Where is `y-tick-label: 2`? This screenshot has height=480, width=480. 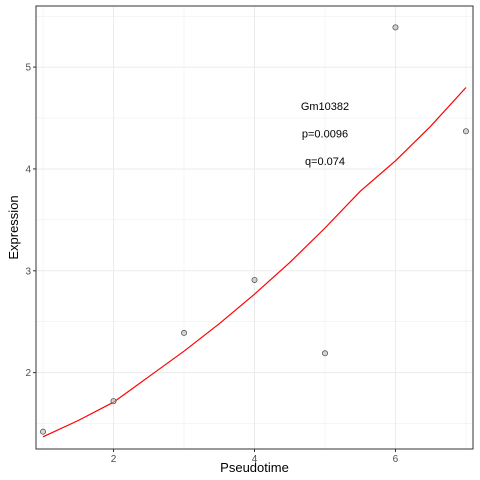 y-tick-label: 2 is located at coordinates (28, 373).